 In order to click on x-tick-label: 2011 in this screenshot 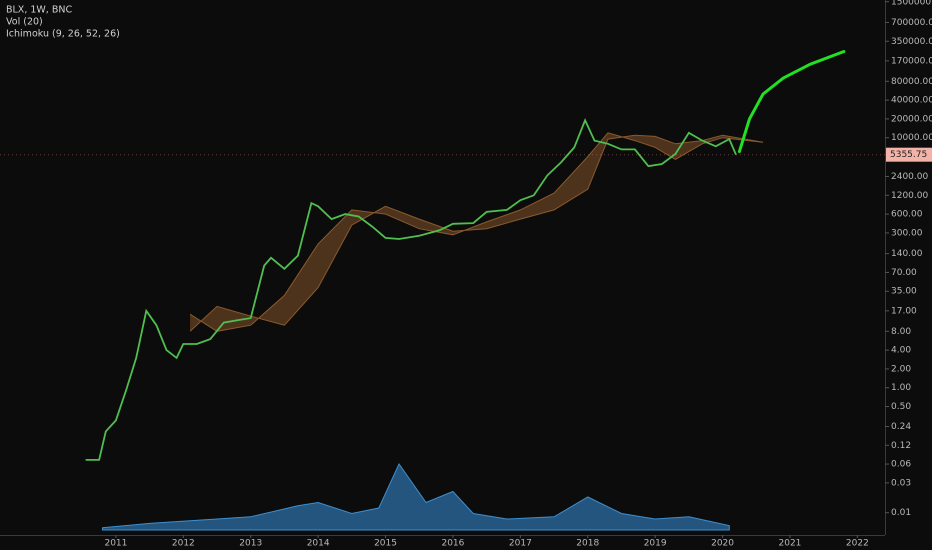, I will do `click(115, 544)`.